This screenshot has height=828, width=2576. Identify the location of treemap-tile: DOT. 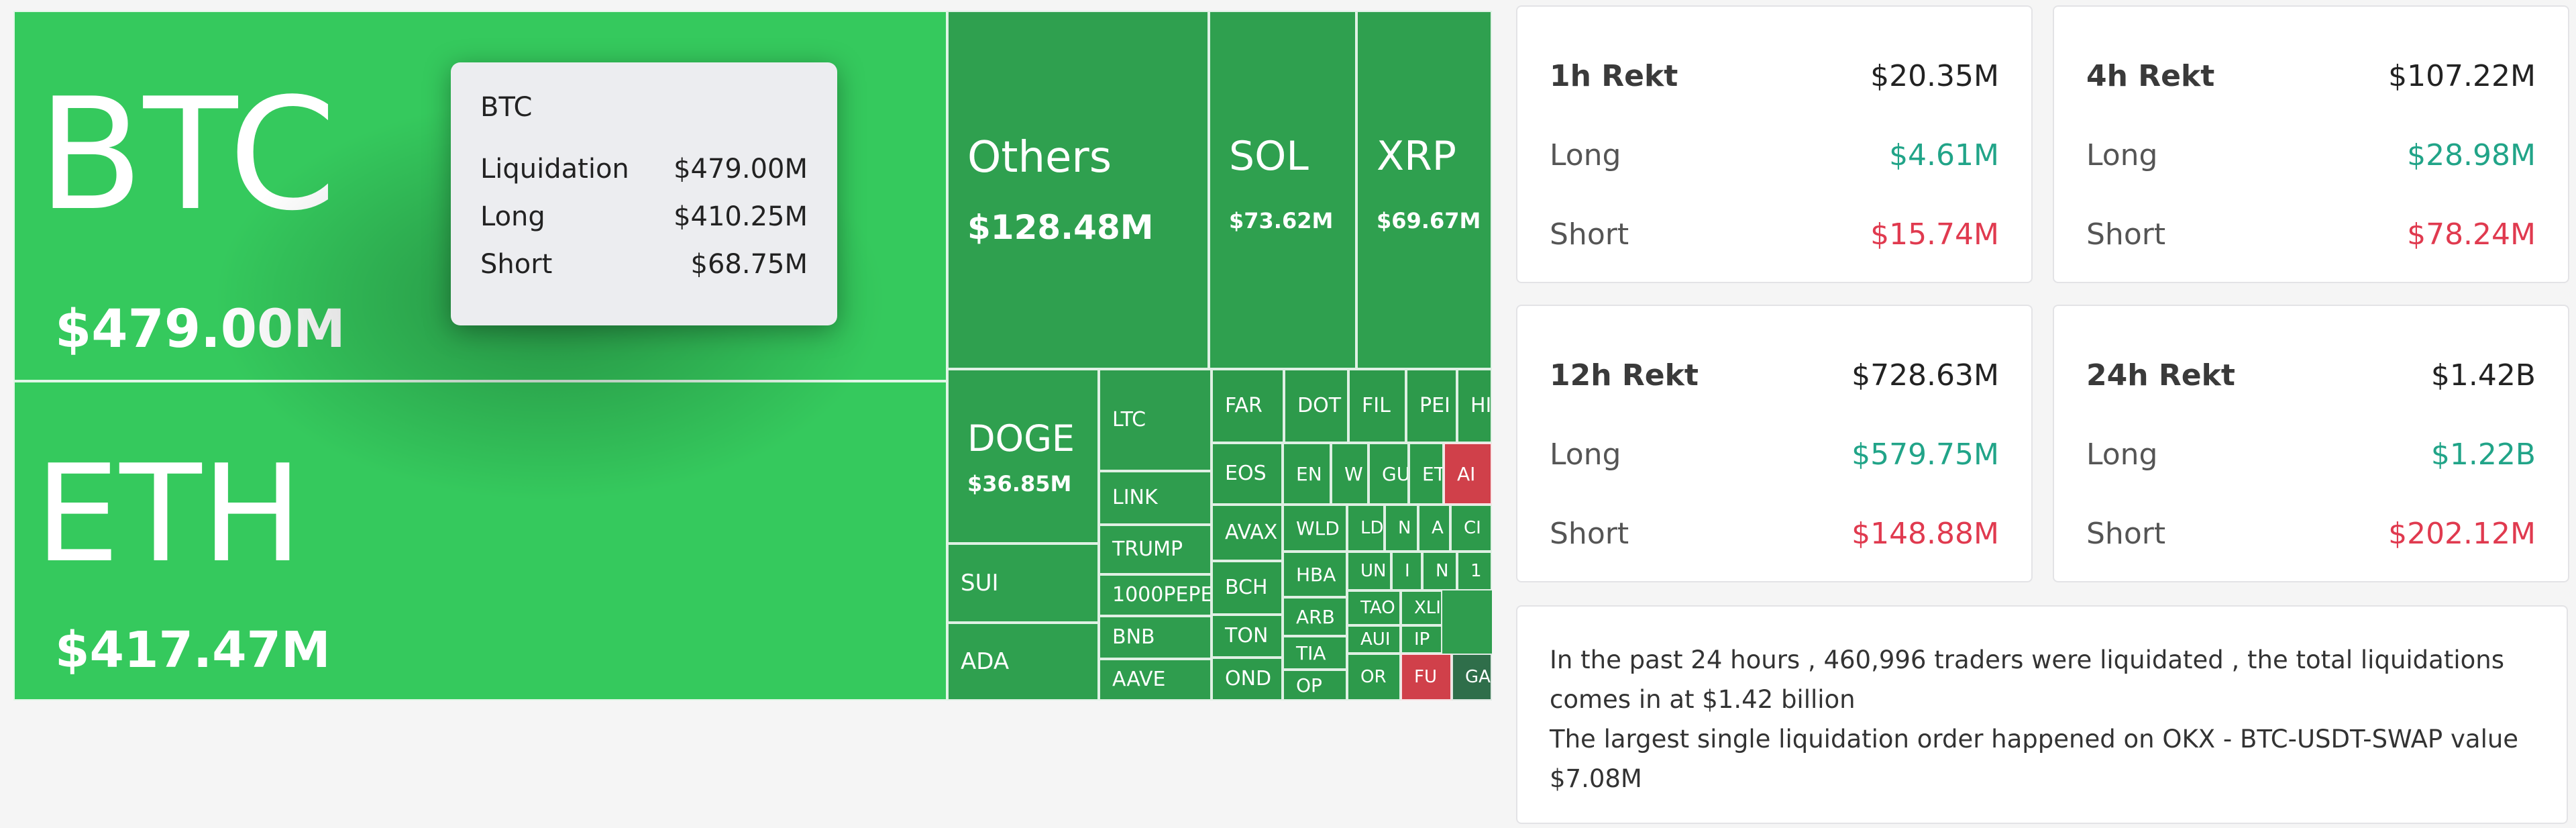
(1316, 406).